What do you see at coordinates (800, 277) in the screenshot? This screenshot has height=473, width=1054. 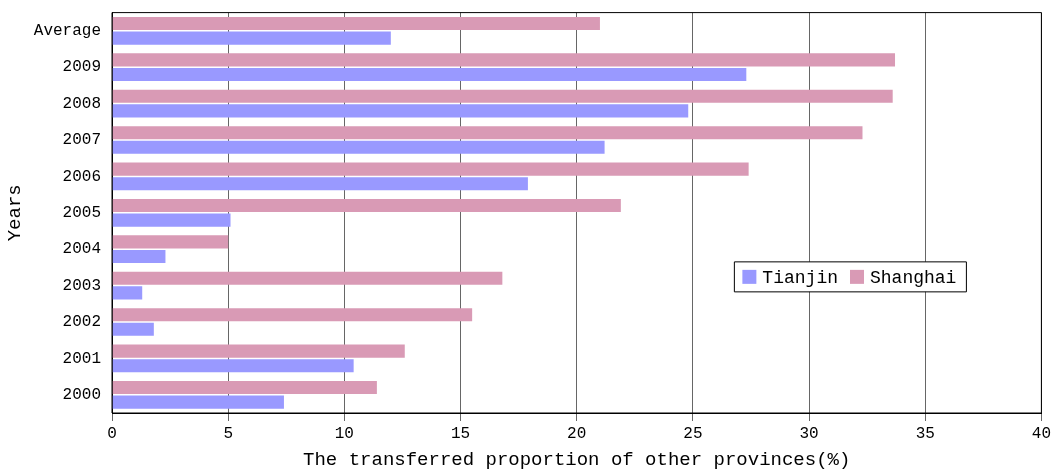 I see `legend-label: Tianjin` at bounding box center [800, 277].